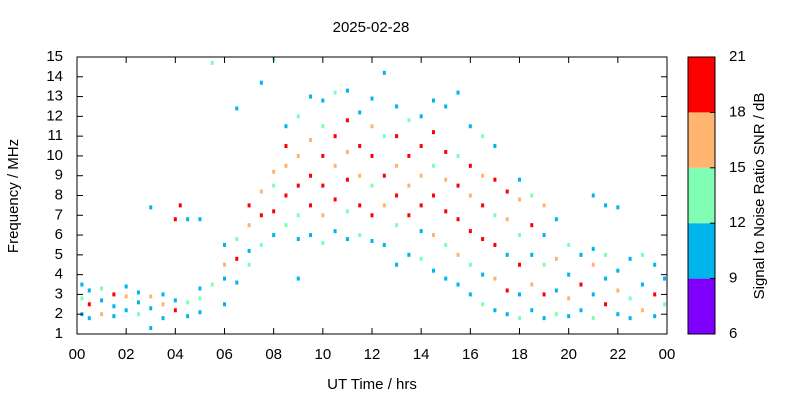 This screenshot has width=800, height=400. What do you see at coordinates (273, 354) in the screenshot?
I see `x-tick-label: 08` at bounding box center [273, 354].